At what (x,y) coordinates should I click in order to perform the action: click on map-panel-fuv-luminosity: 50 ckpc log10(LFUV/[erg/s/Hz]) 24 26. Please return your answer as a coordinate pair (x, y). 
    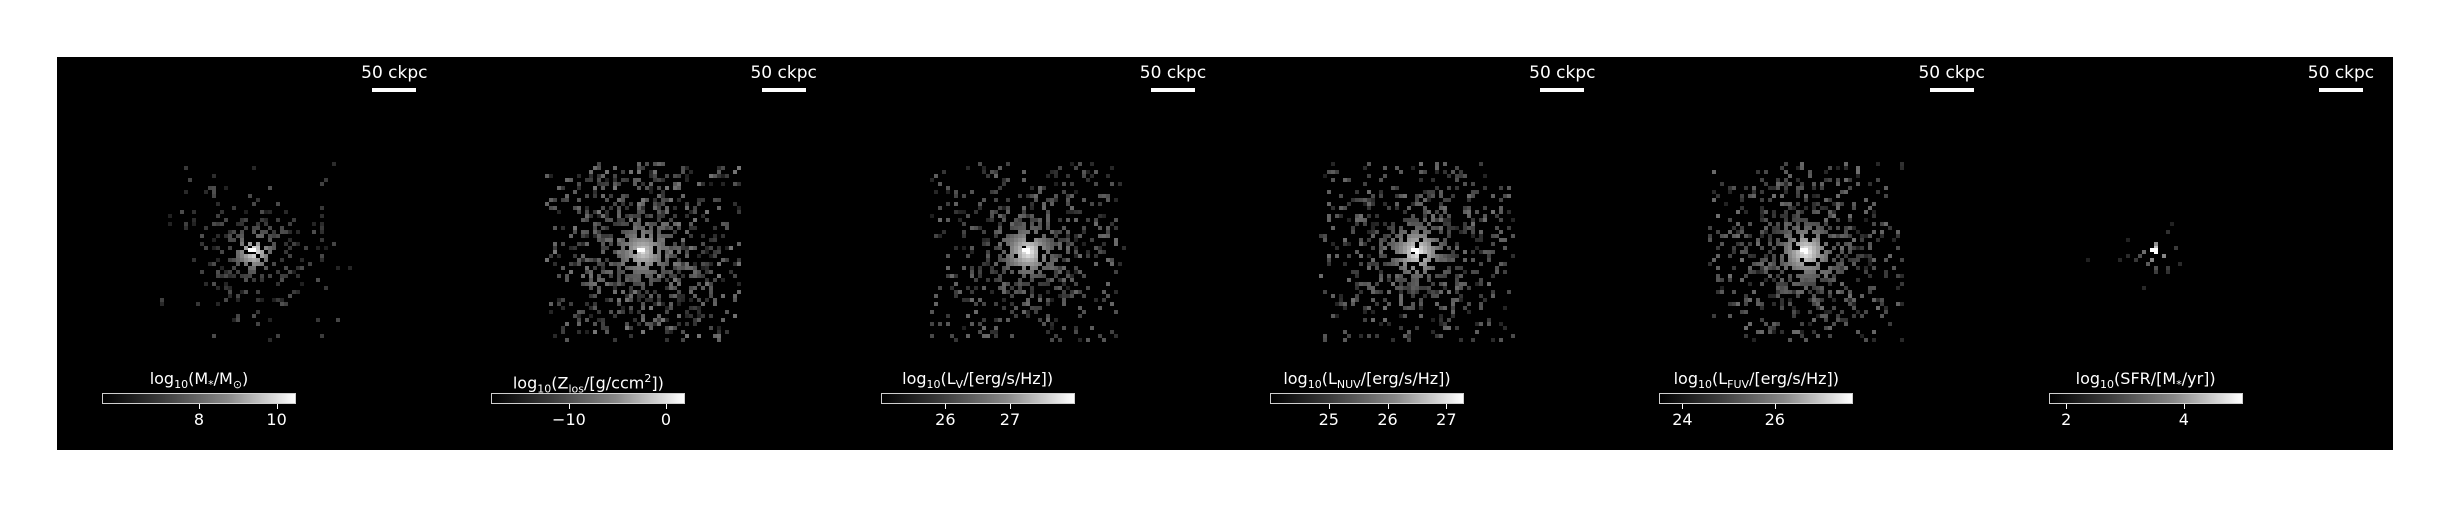
    Looking at the image, I should click on (1809, 253).